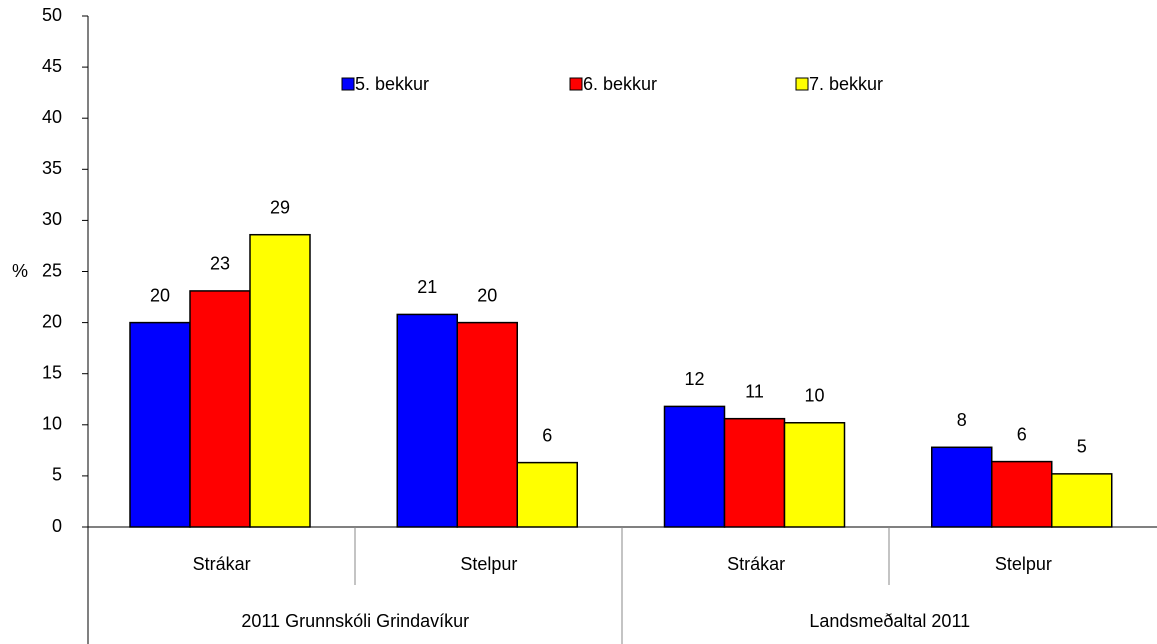 The image size is (1157, 644). What do you see at coordinates (1082, 447) in the screenshot?
I see `data-label: 5` at bounding box center [1082, 447].